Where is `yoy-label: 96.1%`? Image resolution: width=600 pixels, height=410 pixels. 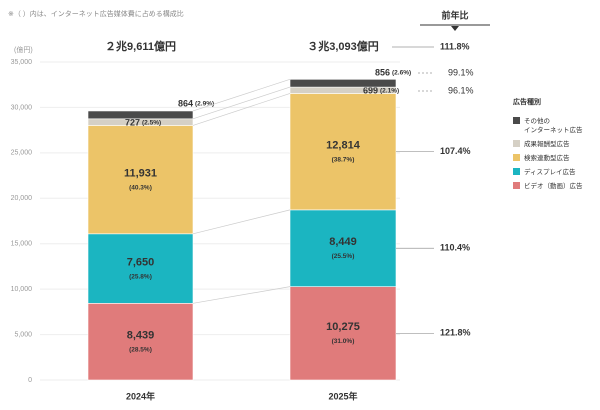
yoy-label: 96.1% is located at coordinates (461, 90).